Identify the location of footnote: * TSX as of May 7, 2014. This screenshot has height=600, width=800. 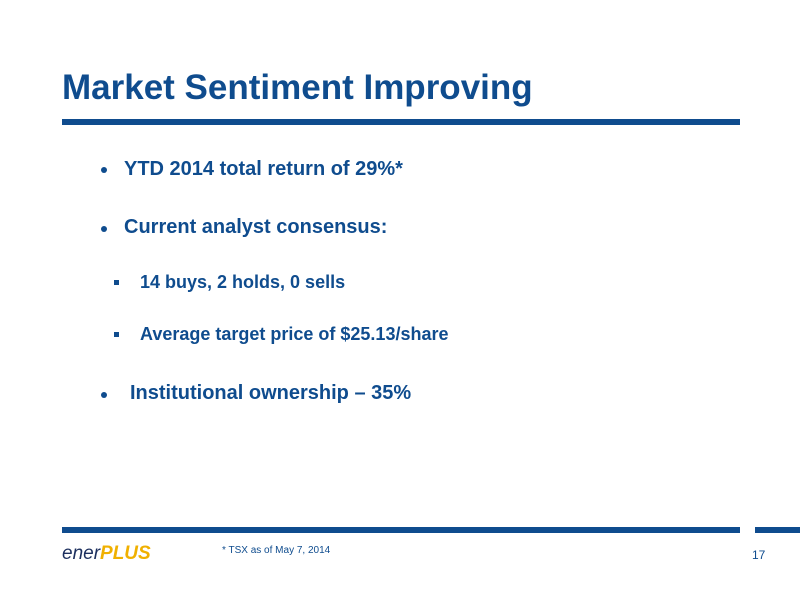
(276, 550).